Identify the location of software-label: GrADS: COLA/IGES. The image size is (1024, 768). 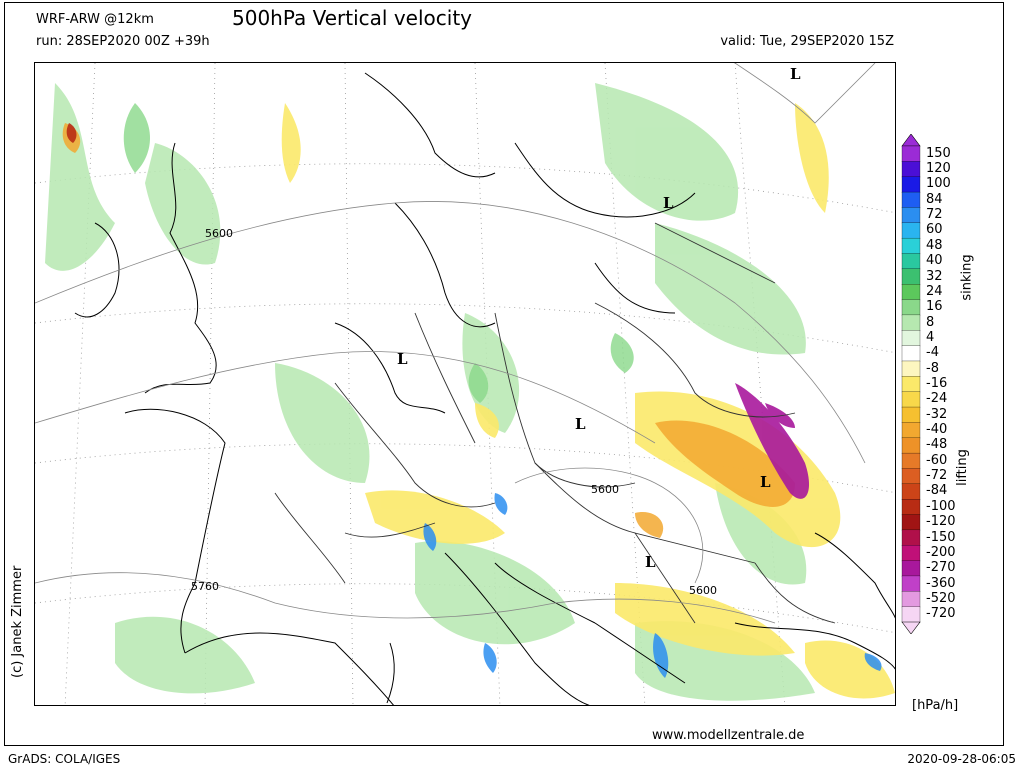
(64, 759).